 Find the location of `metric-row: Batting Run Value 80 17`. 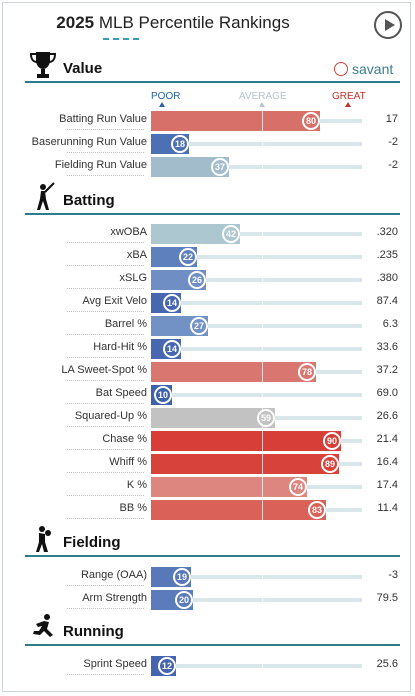

metric-row: Batting Run Value 80 17 is located at coordinates (207, 120).